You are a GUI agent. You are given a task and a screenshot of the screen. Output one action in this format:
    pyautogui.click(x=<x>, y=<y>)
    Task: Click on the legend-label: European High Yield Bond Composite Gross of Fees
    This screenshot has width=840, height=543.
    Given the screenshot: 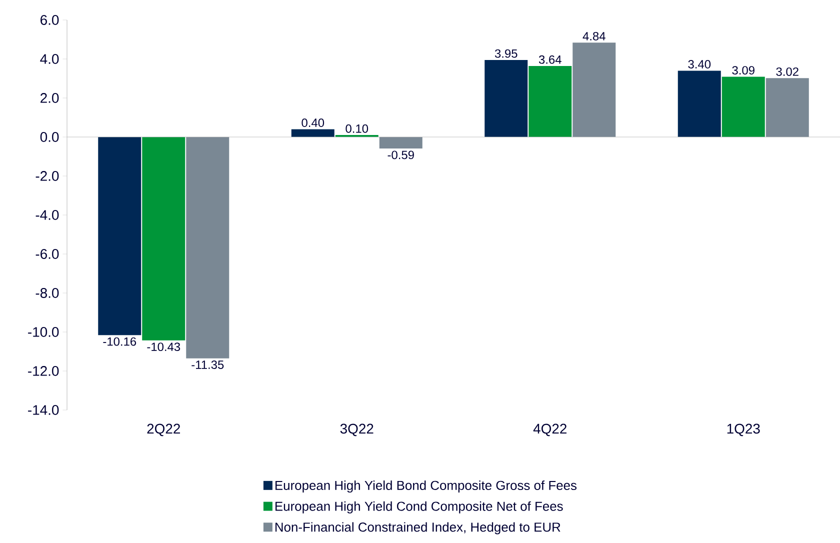 What is the action you would take?
    pyautogui.click(x=426, y=486)
    